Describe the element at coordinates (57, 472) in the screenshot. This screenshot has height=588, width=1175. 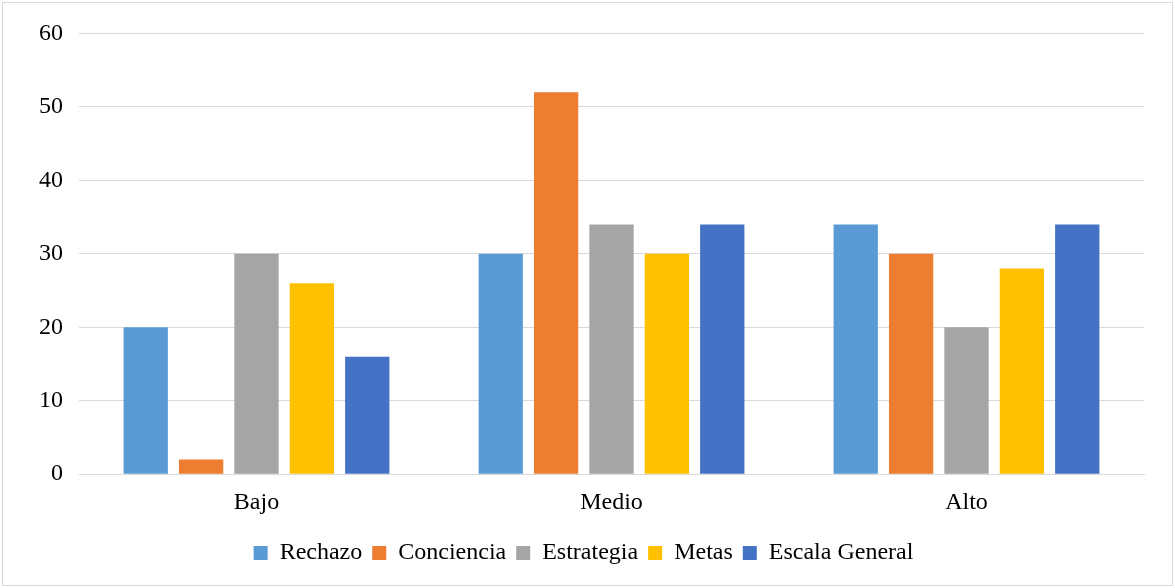
I see `y-tick-label: 0` at that location.